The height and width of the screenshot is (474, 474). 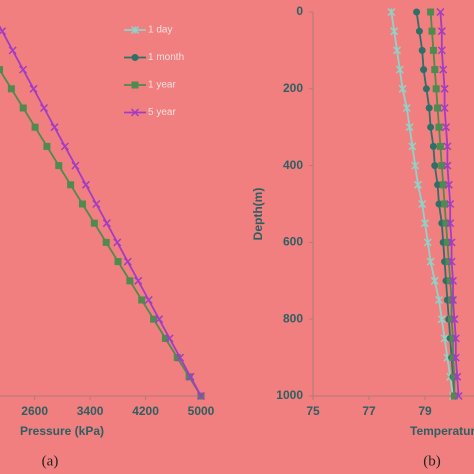 What do you see at coordinates (50, 461) in the screenshot?
I see `caption: (a)` at bounding box center [50, 461].